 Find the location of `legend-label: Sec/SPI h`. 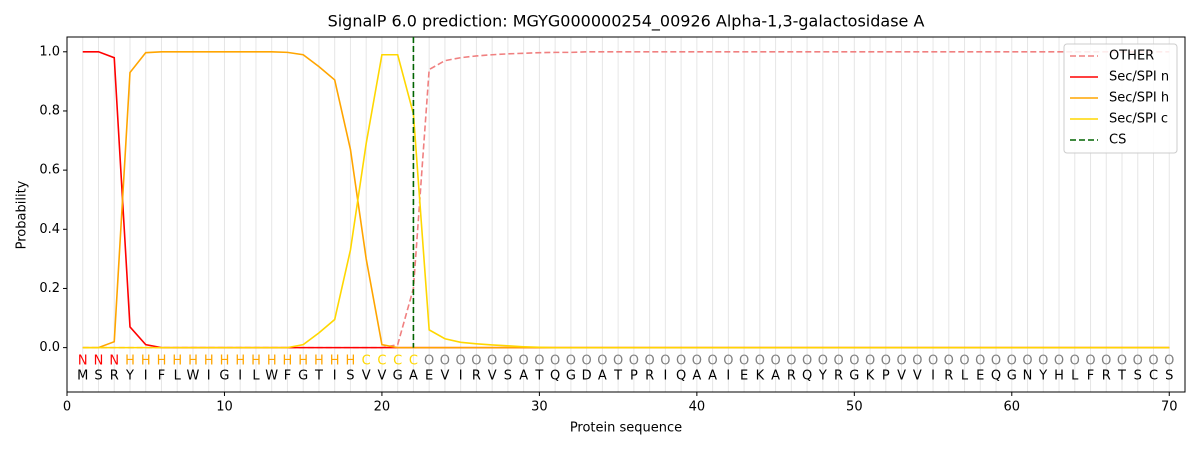

legend-label: Sec/SPI h is located at coordinates (1139, 98).